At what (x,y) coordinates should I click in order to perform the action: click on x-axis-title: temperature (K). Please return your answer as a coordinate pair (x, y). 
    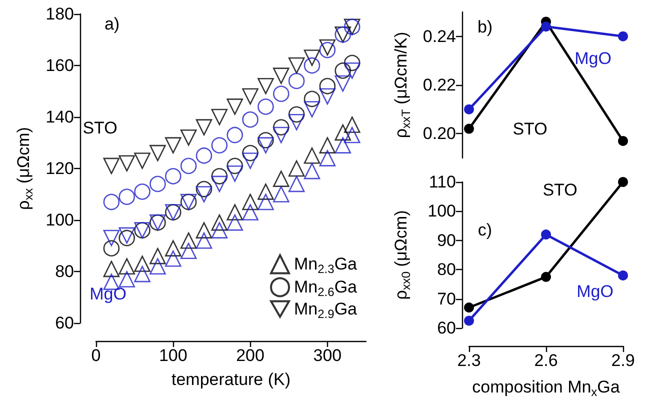
    Looking at the image, I should click on (231, 379).